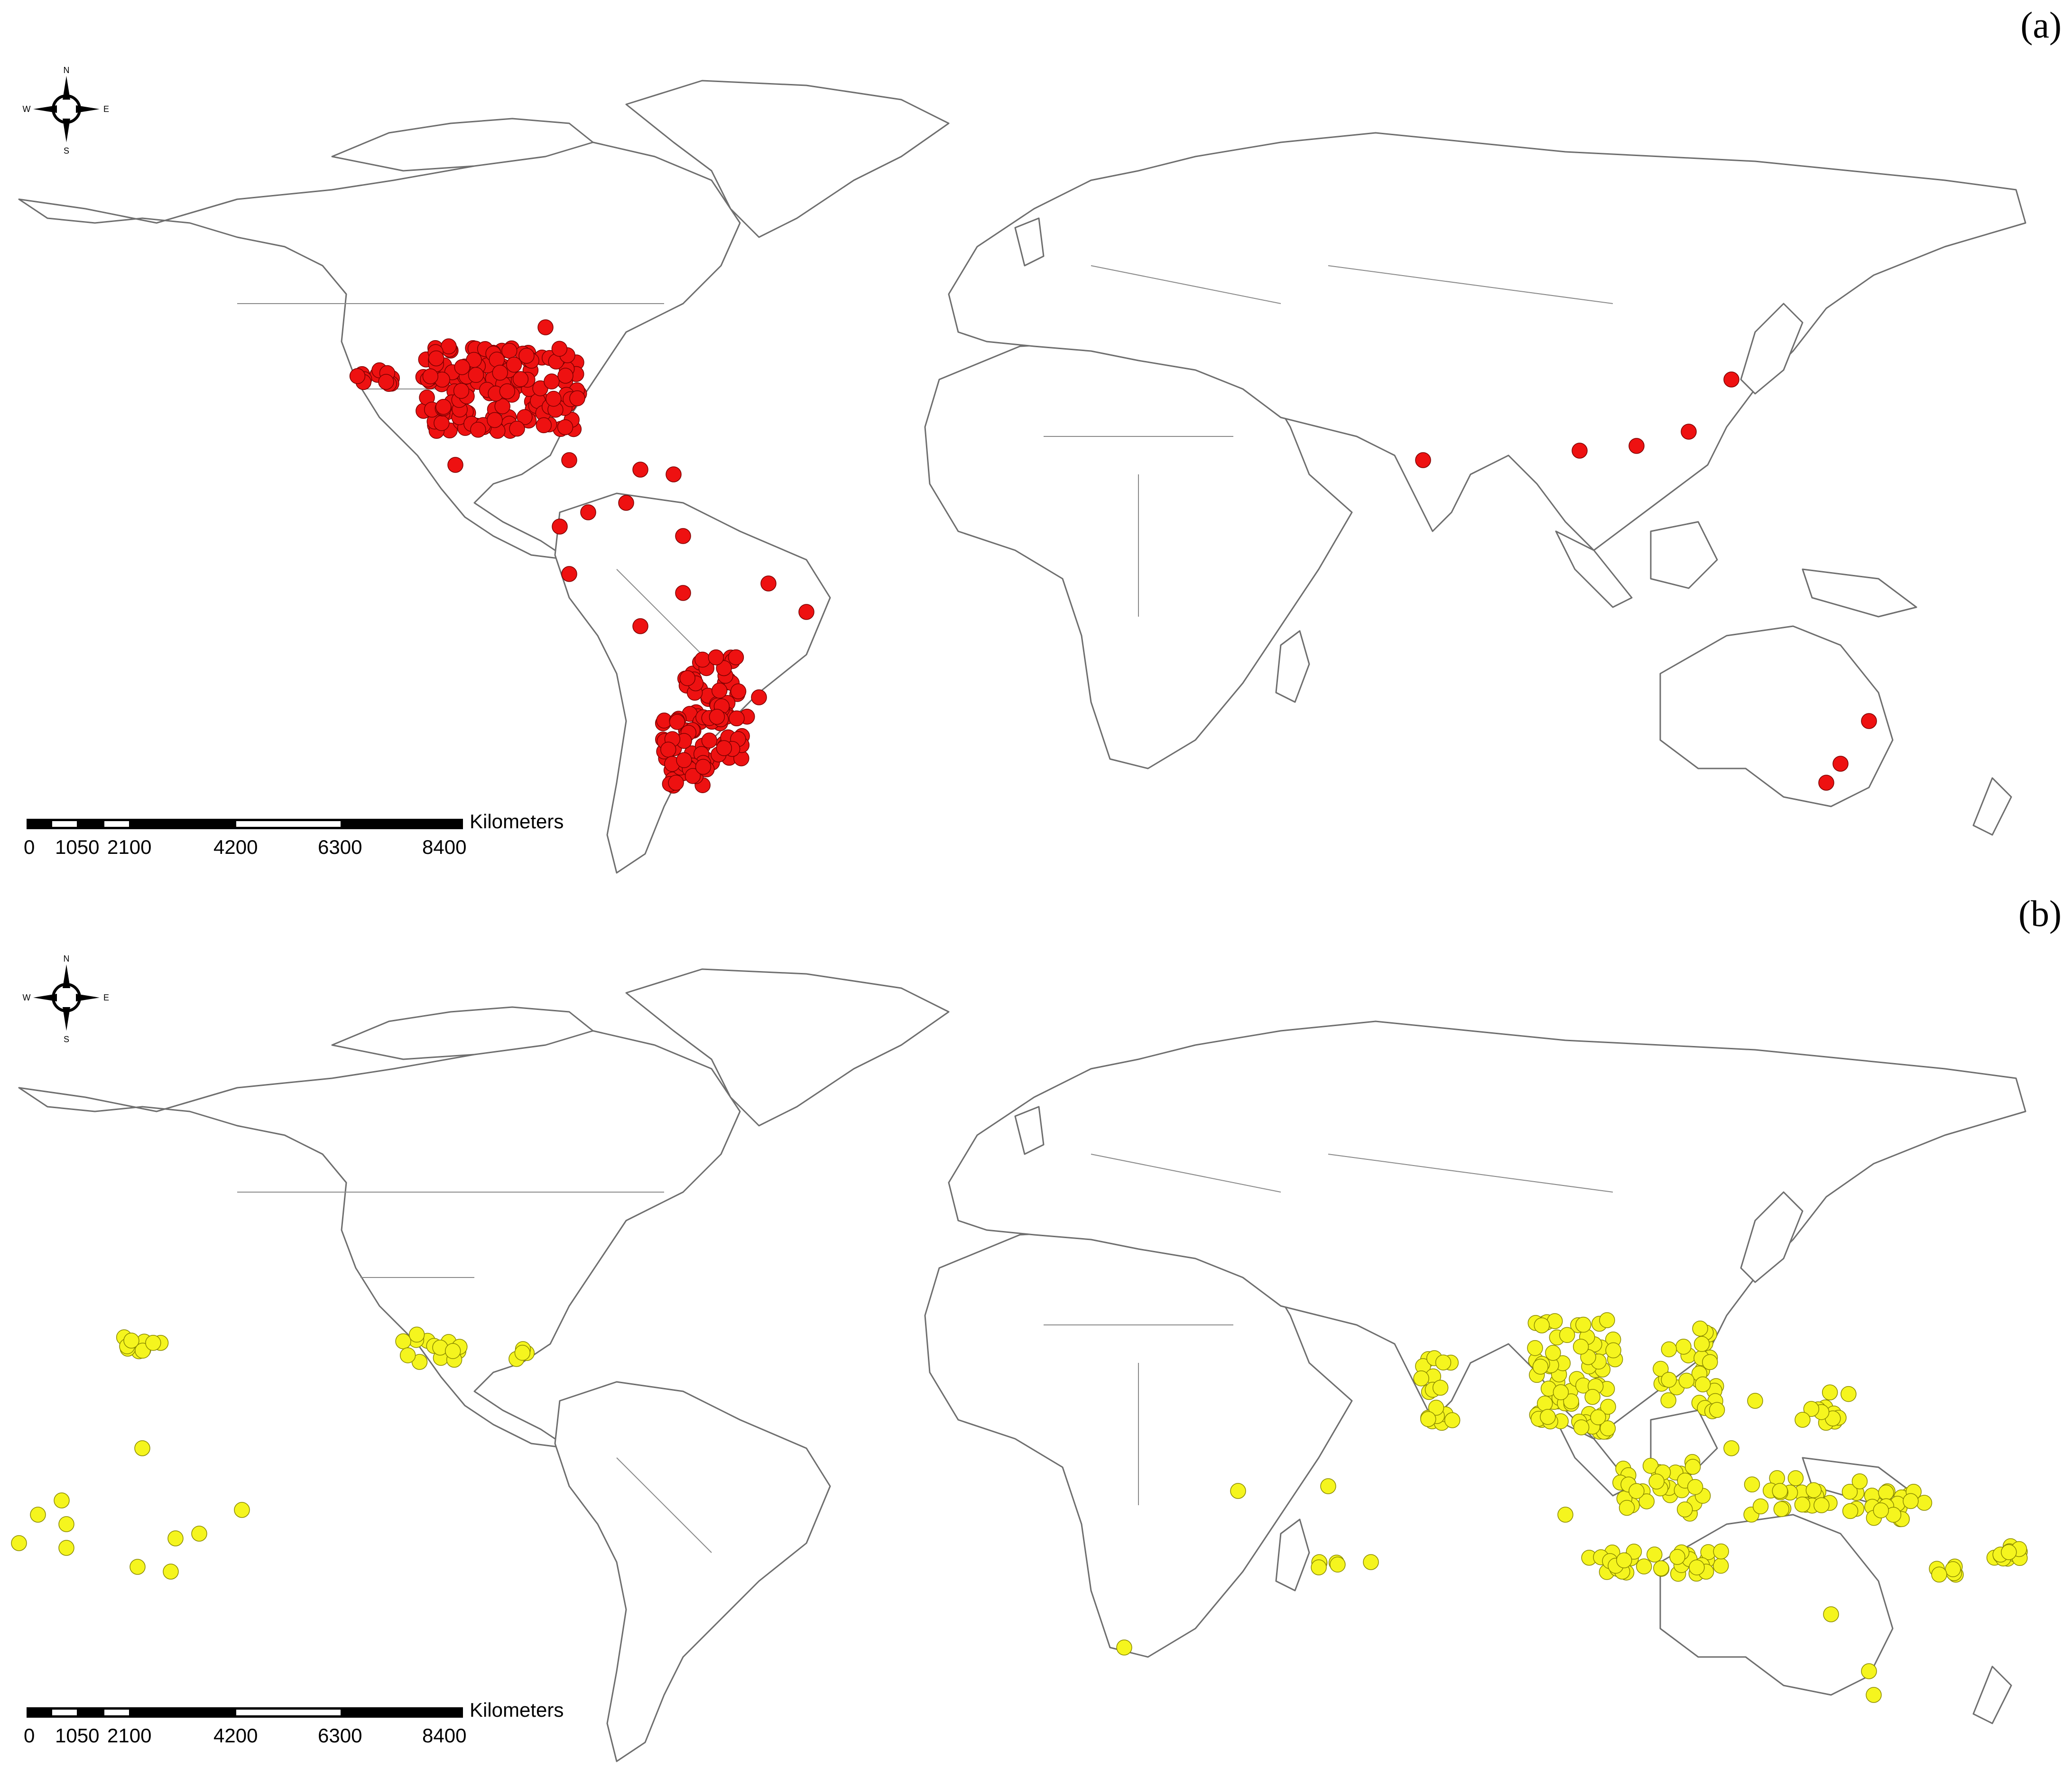 Image resolution: width=2072 pixels, height=1777 pixels. I want to click on scale-tick-2-b: 2100, so click(129, 1735).